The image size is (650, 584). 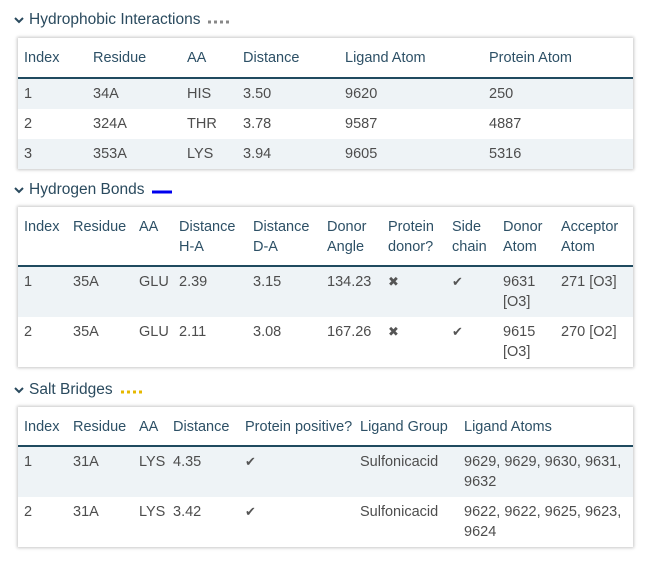 I want to click on column-header: Donor Angle, so click(x=351, y=237).